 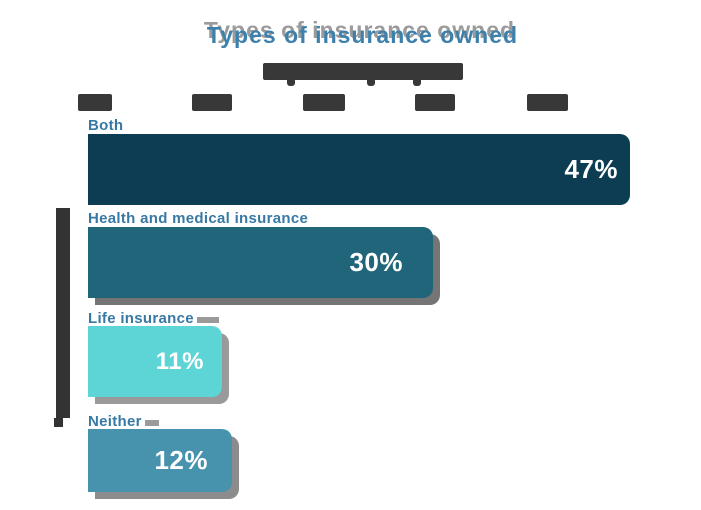 I want to click on bar-row-neither: Neither 12%, so click(x=160, y=452).